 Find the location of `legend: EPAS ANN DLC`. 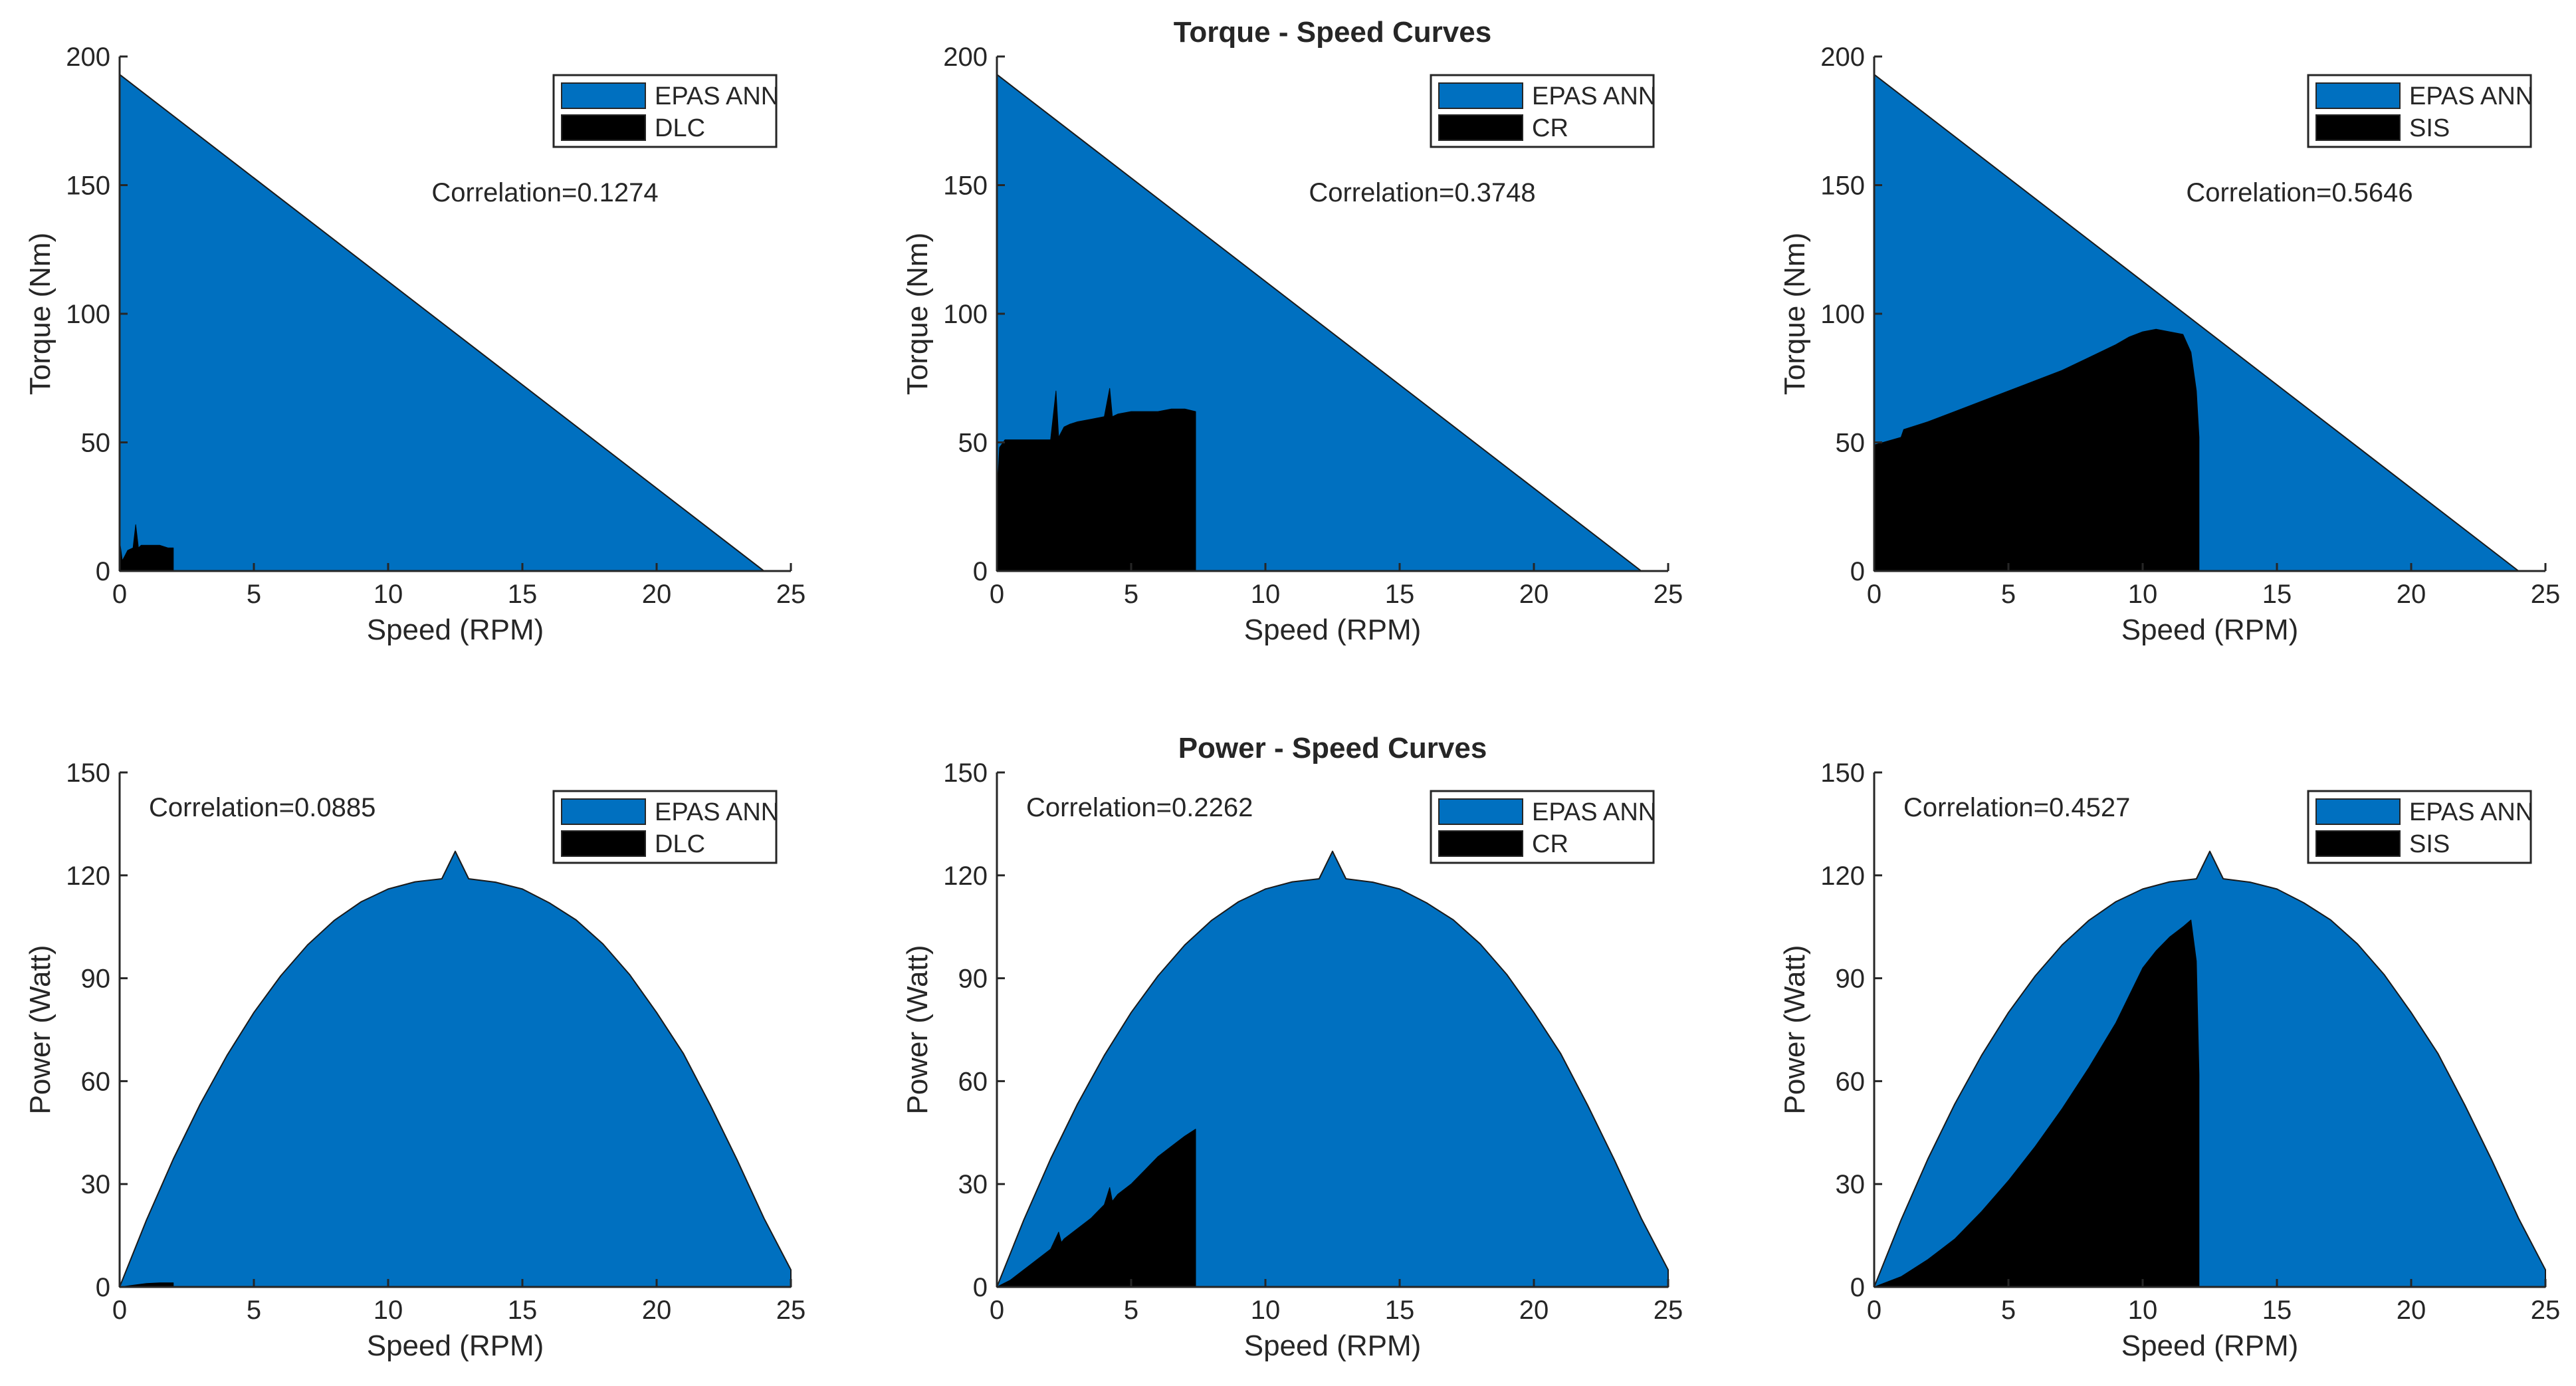

legend: EPAS ANN DLC is located at coordinates (665, 827).